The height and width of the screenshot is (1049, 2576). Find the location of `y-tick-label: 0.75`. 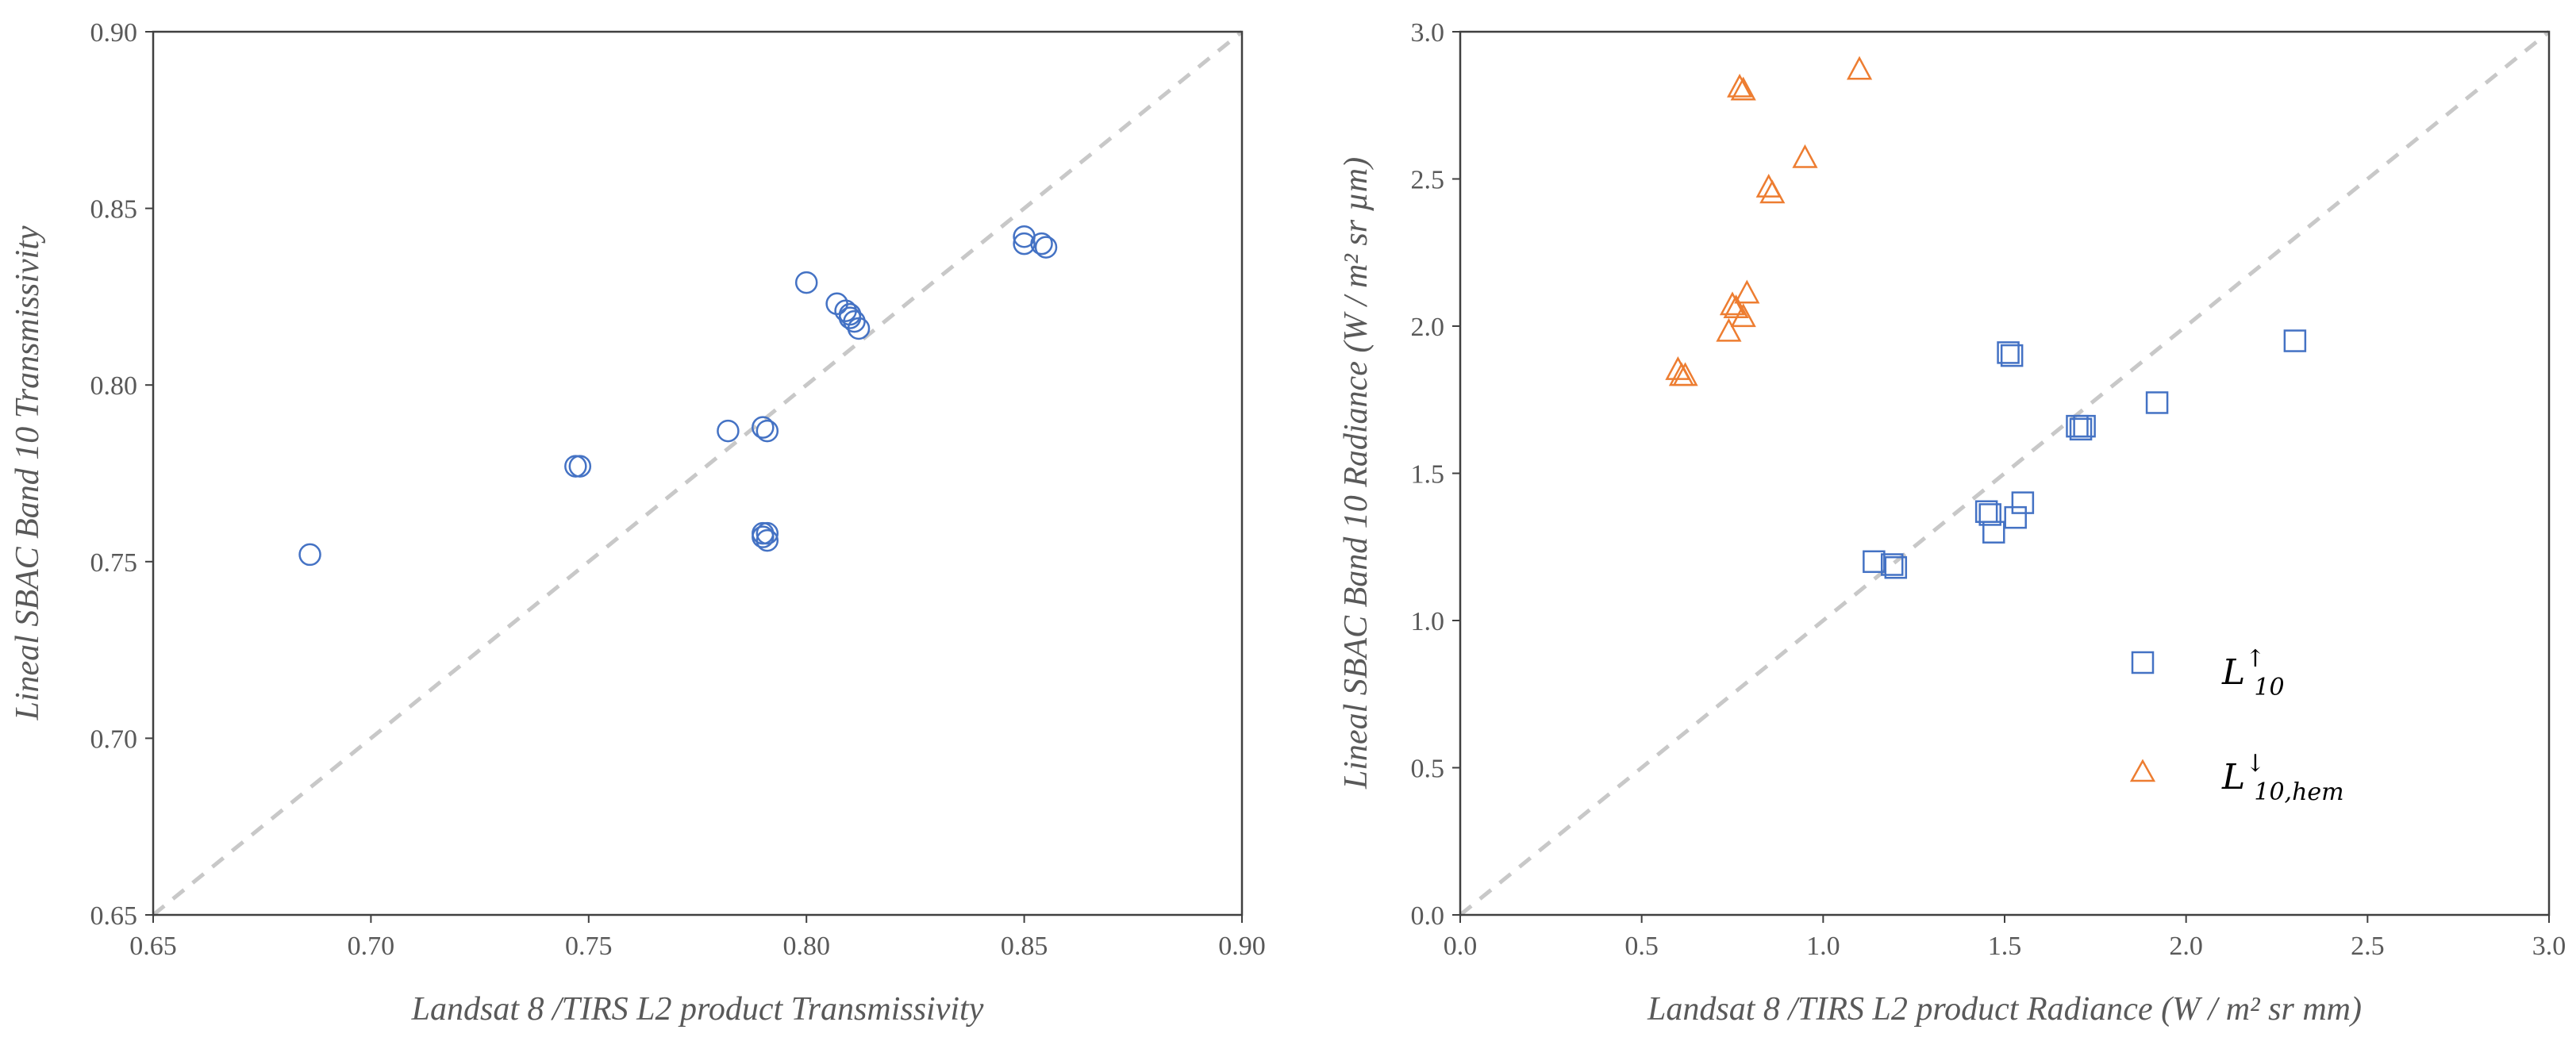

y-tick-label: 0.75 is located at coordinates (114, 563).